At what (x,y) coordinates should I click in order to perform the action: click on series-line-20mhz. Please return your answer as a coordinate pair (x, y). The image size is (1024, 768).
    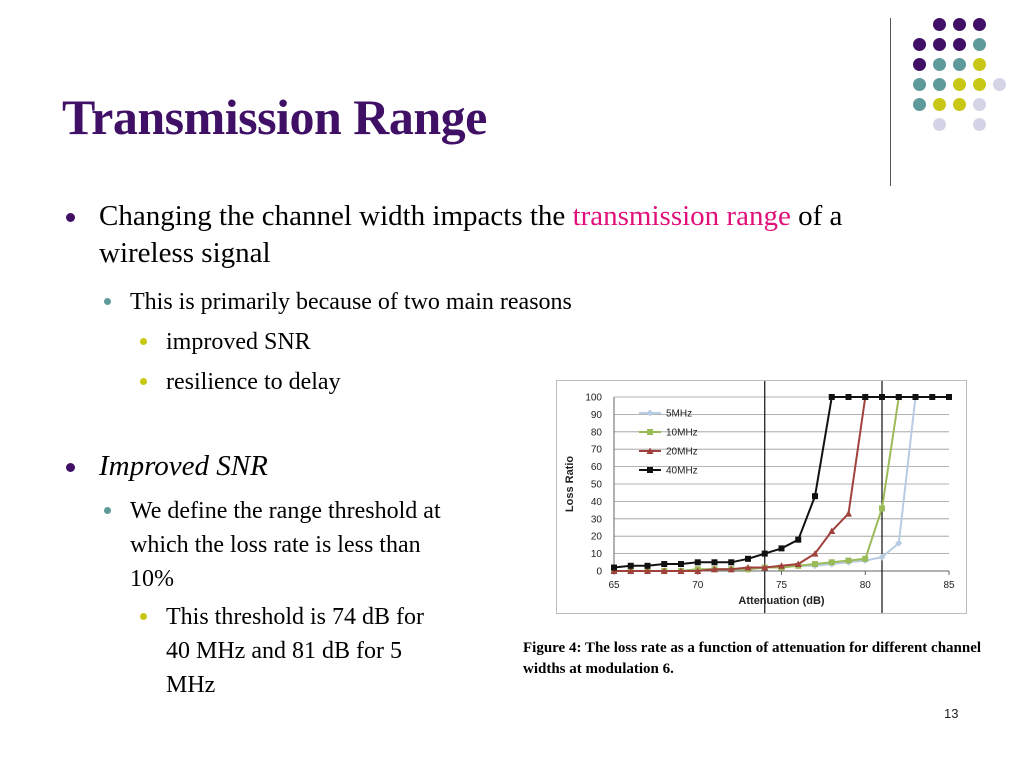
    Looking at the image, I should click on (740, 484).